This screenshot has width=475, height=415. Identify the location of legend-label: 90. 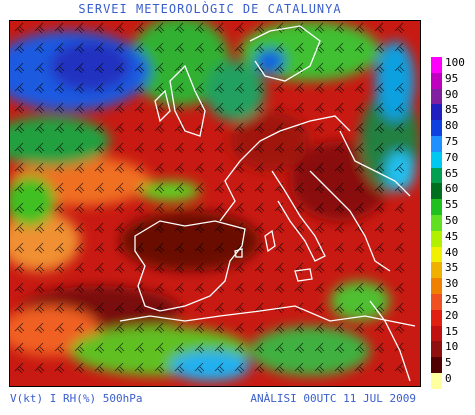
(452, 94).